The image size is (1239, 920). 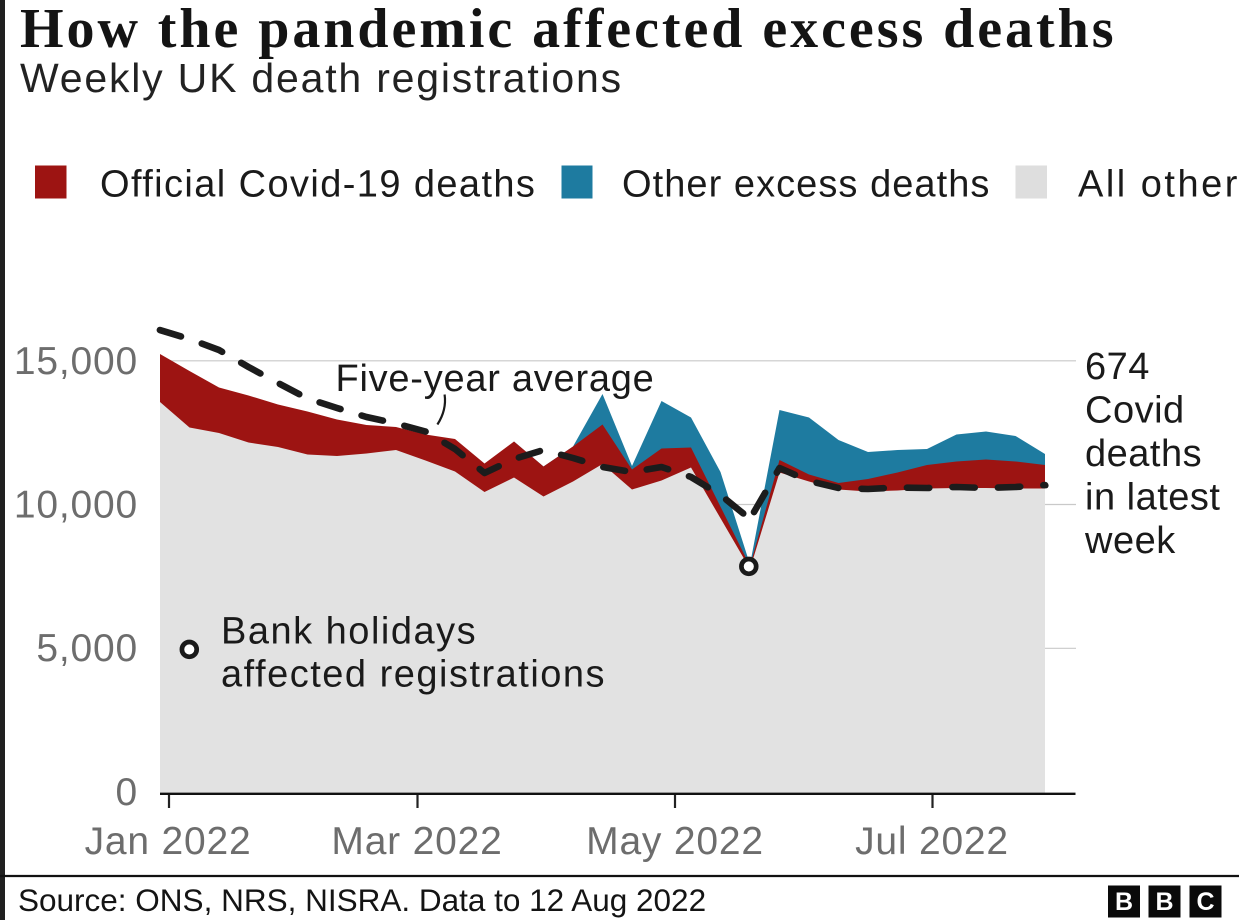 What do you see at coordinates (932, 841) in the screenshot?
I see `svg-text: Jul 2022` at bounding box center [932, 841].